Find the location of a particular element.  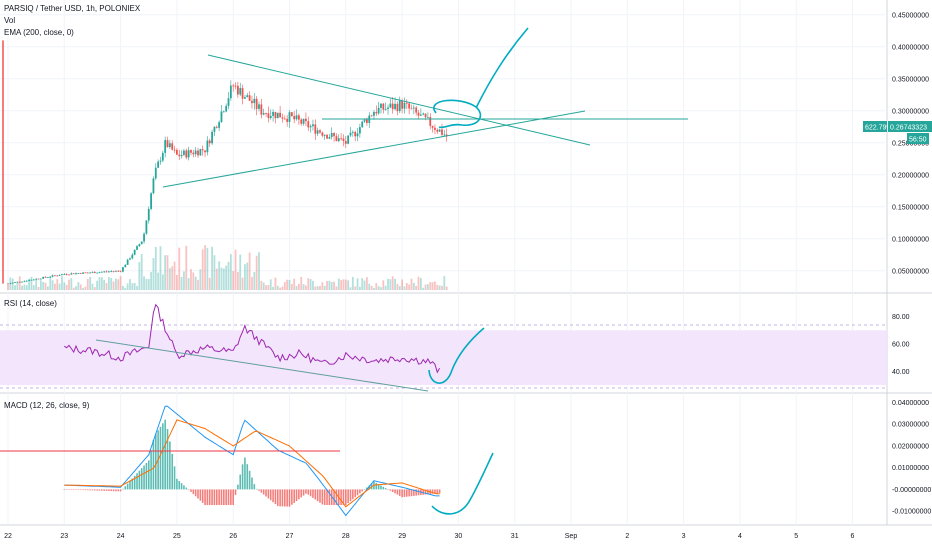

percent-badge: 622.79% is located at coordinates (879, 128).